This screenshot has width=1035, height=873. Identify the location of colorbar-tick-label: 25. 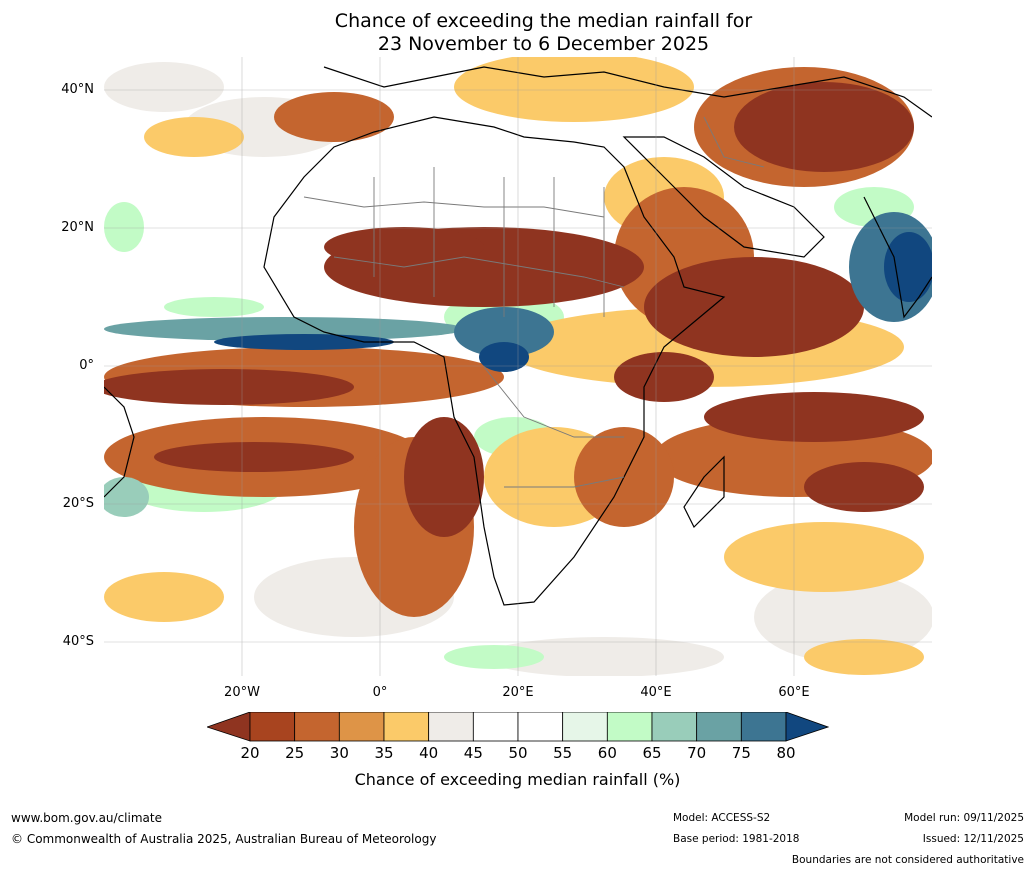
(295, 753).